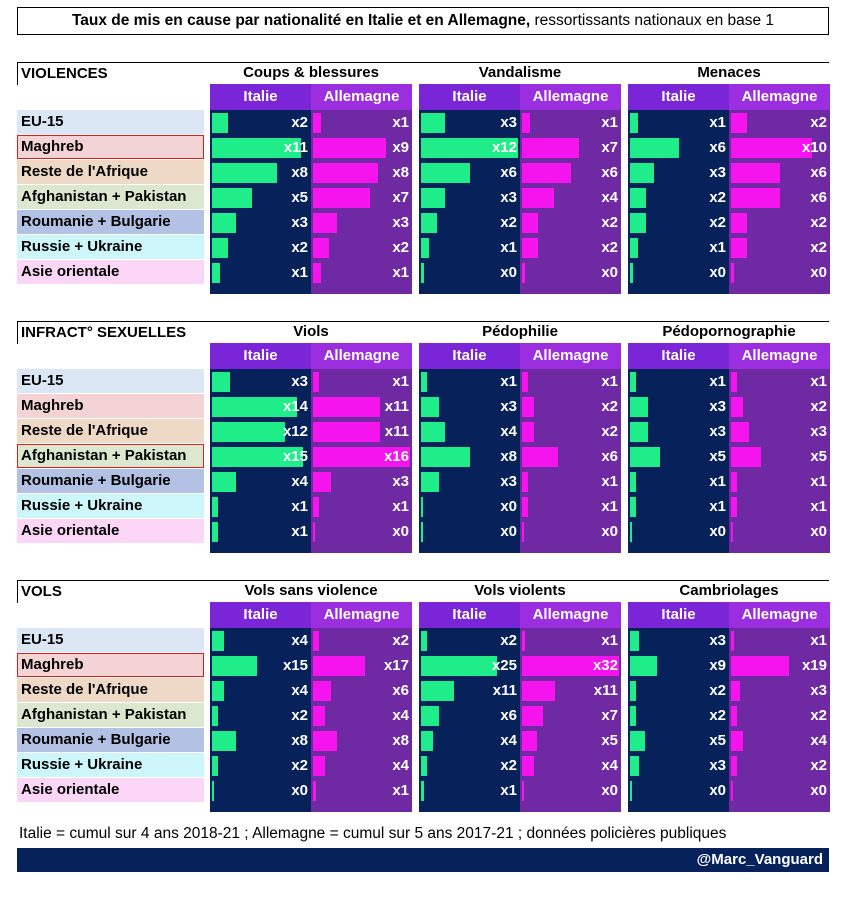  What do you see at coordinates (295, 147) in the screenshot?
I see `italie-value-label: x11` at bounding box center [295, 147].